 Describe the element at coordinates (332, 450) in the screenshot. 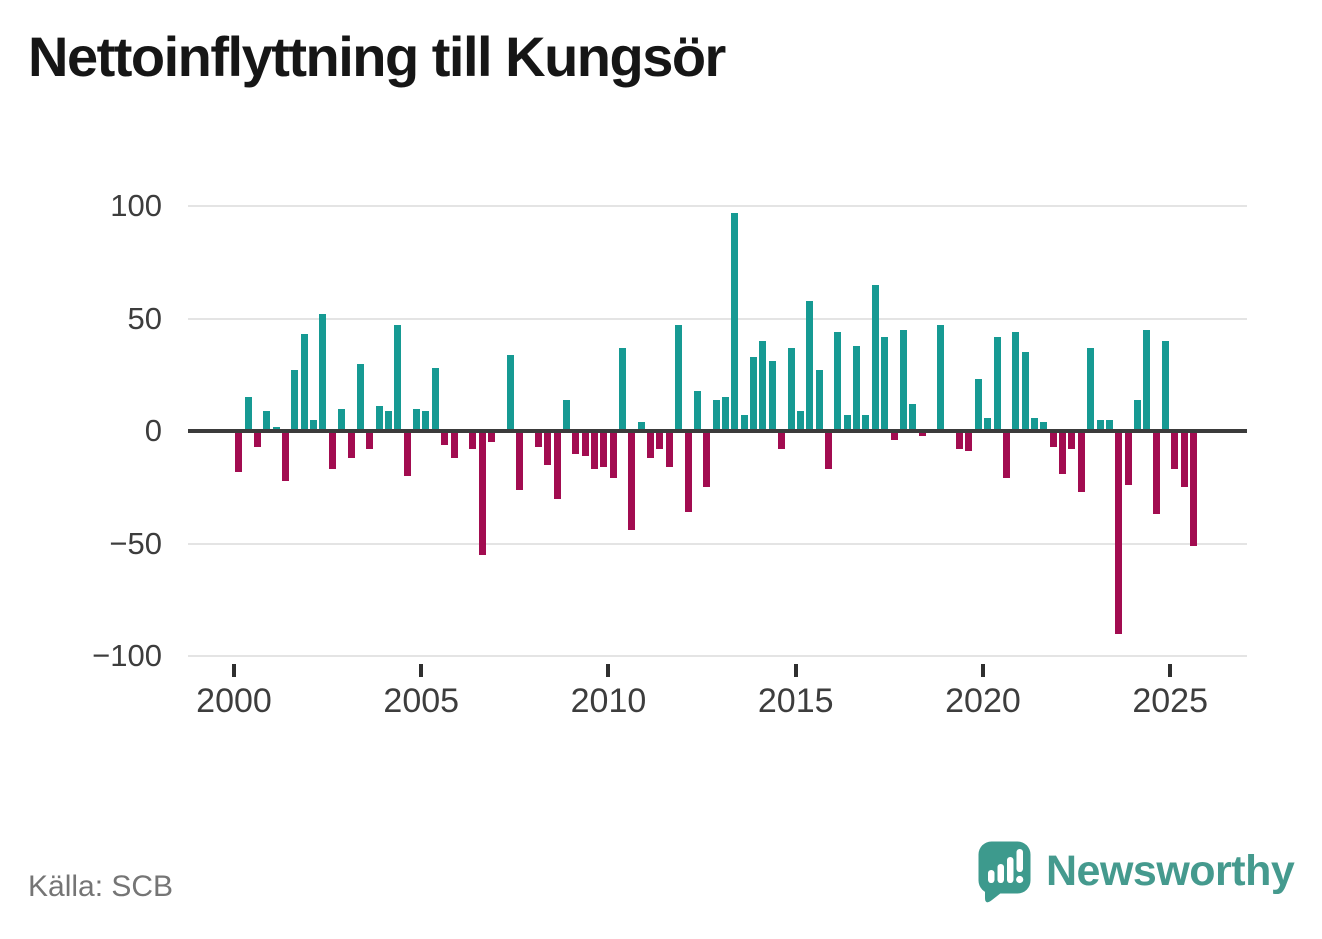

I see `bar-2002-Q3` at that location.